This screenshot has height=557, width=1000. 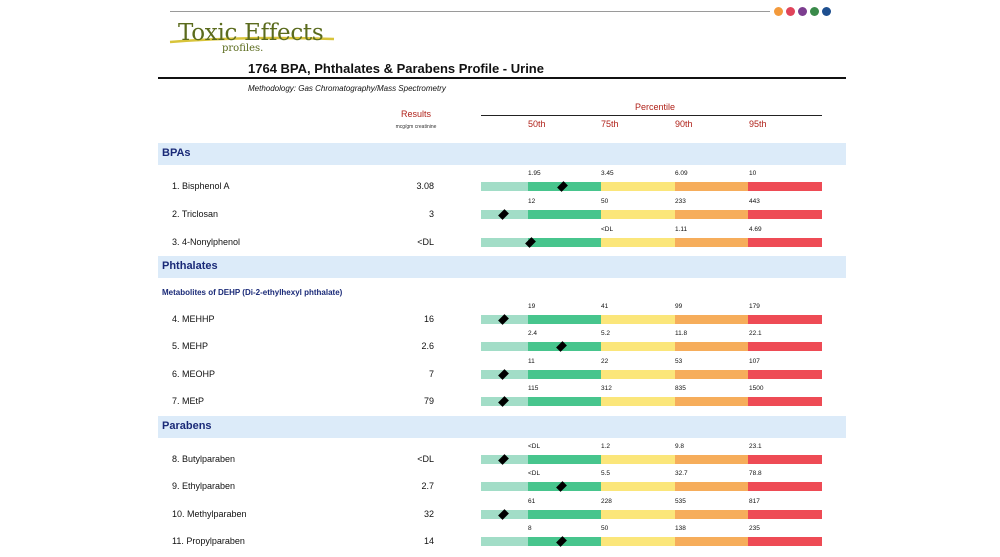 I want to click on percentile-value: 179, so click(x=754, y=306).